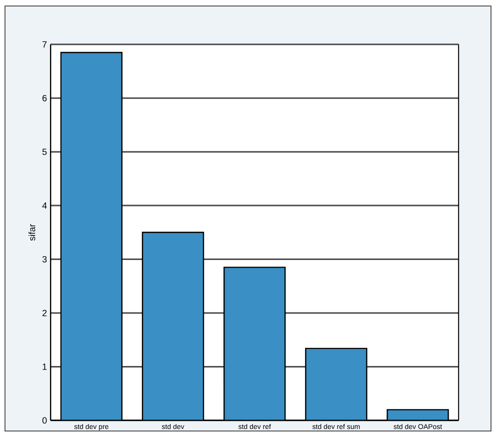  I want to click on y-axis-title: sifar, so click(32, 232).